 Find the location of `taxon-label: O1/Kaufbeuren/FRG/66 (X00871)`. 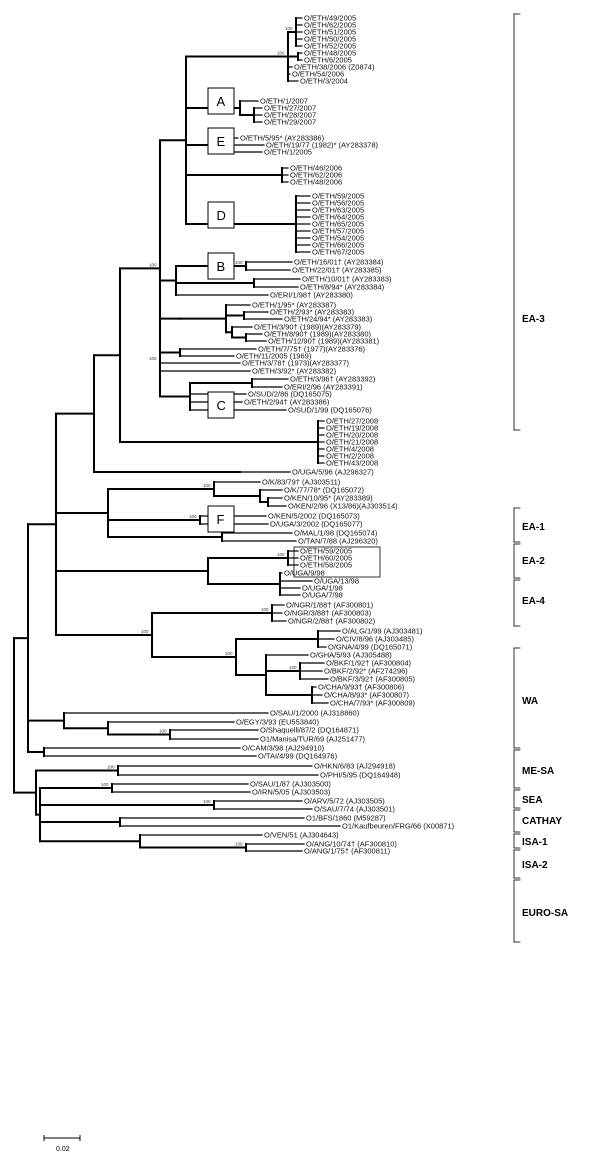

taxon-label: O1/Kaufbeuren/FRG/66 (X00871) is located at coordinates (398, 826).